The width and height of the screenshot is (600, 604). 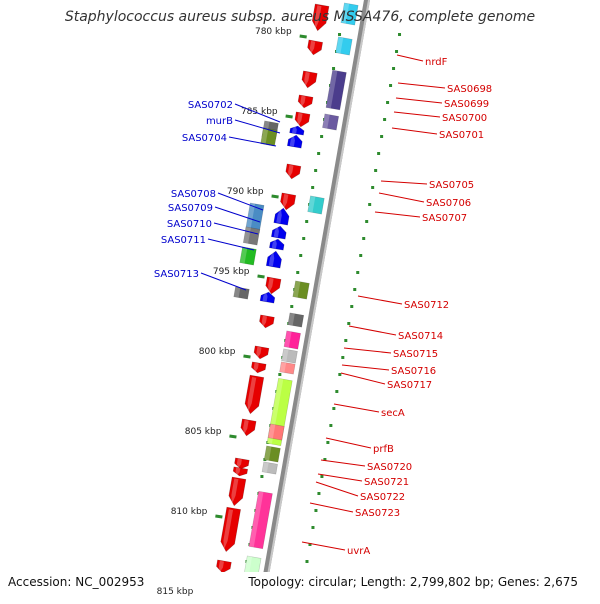 I want to click on forward-gene-label: SAS0713, so click(x=176, y=274).